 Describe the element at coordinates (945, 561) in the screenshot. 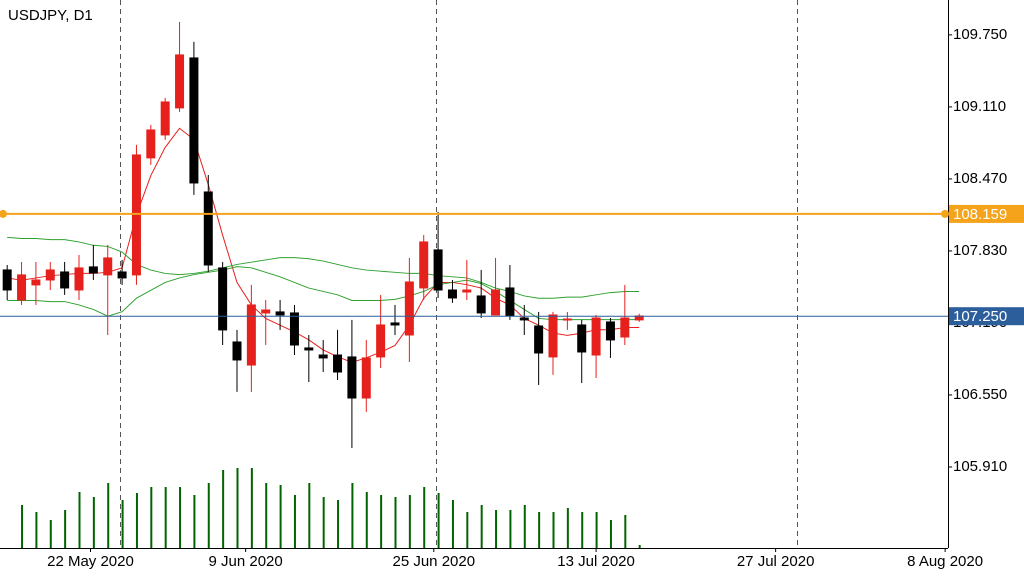

I see `x-tick-label: 8 Aug 2020` at that location.